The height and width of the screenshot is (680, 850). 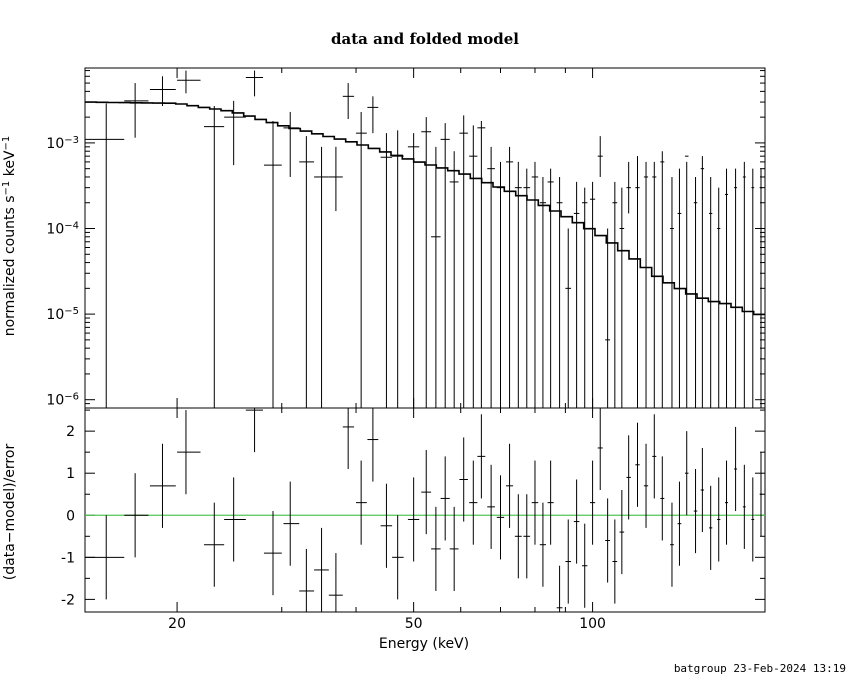 I want to click on bottom-y-tick-label: -2, so click(x=68, y=600).